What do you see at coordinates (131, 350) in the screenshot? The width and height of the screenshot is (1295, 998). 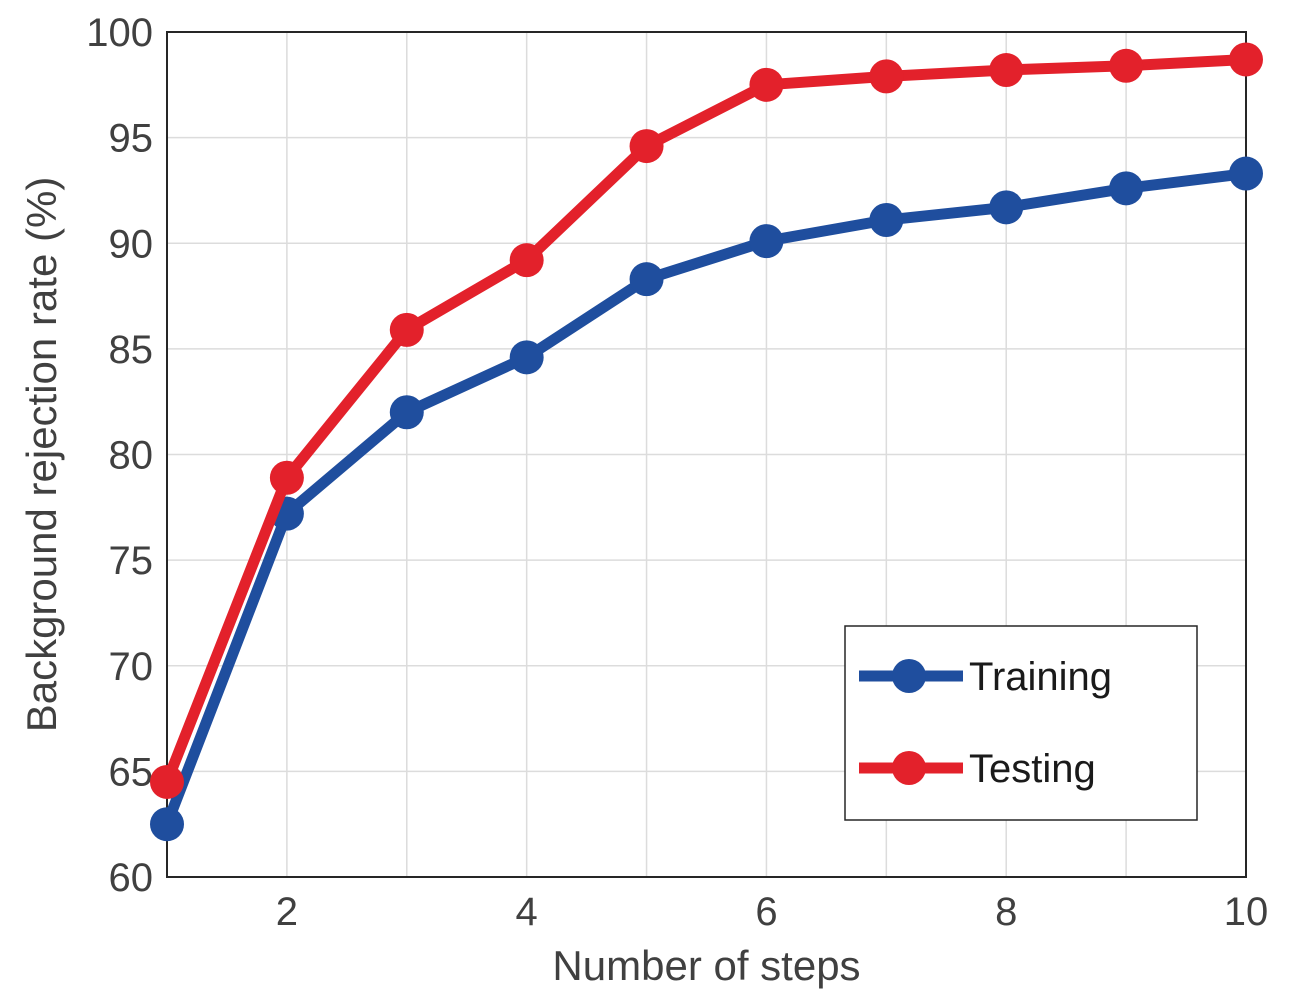 I see `y-tick-label: 85` at bounding box center [131, 350].